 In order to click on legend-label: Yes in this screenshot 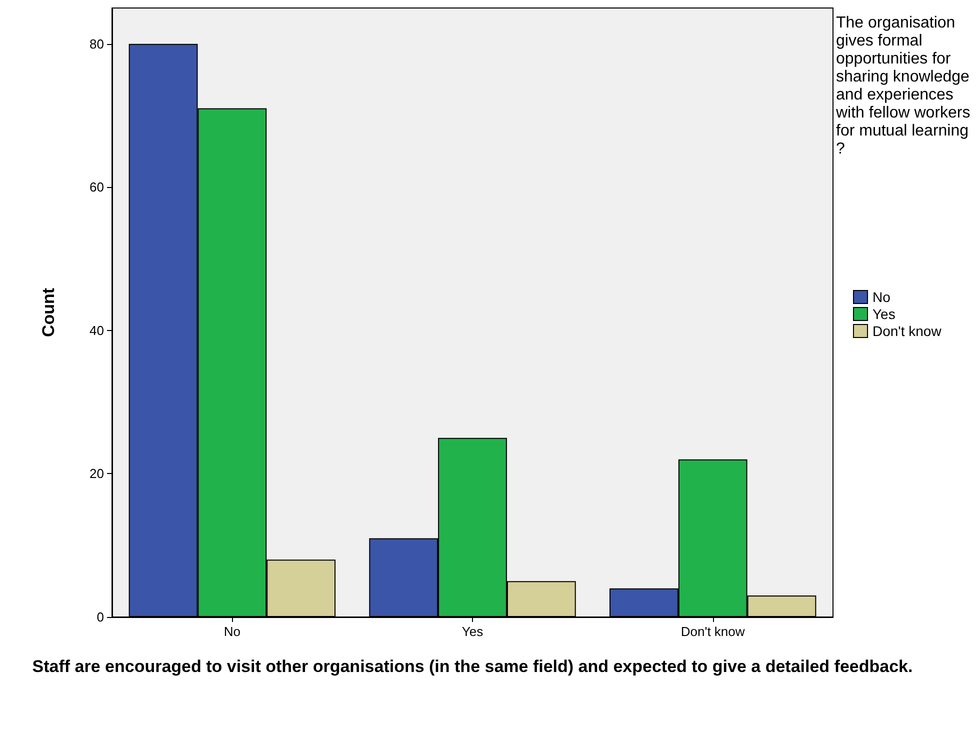, I will do `click(884, 314)`.